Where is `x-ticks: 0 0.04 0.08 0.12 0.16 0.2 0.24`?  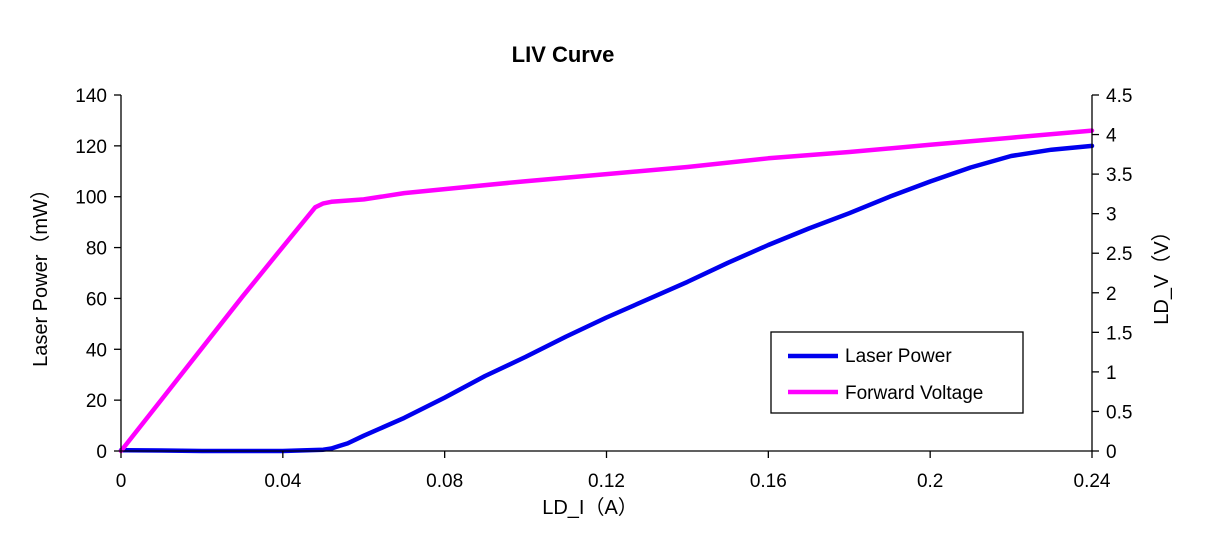
x-ticks: 0 0.04 0.08 0.12 0.16 0.2 0.24 is located at coordinates (613, 471).